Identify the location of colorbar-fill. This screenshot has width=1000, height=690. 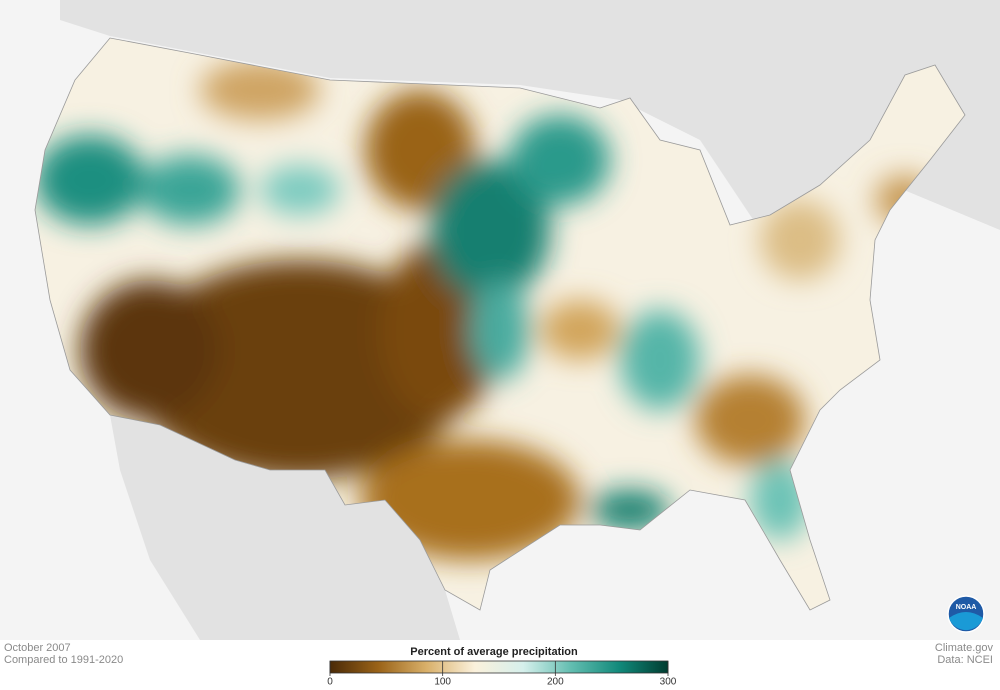
(499, 667).